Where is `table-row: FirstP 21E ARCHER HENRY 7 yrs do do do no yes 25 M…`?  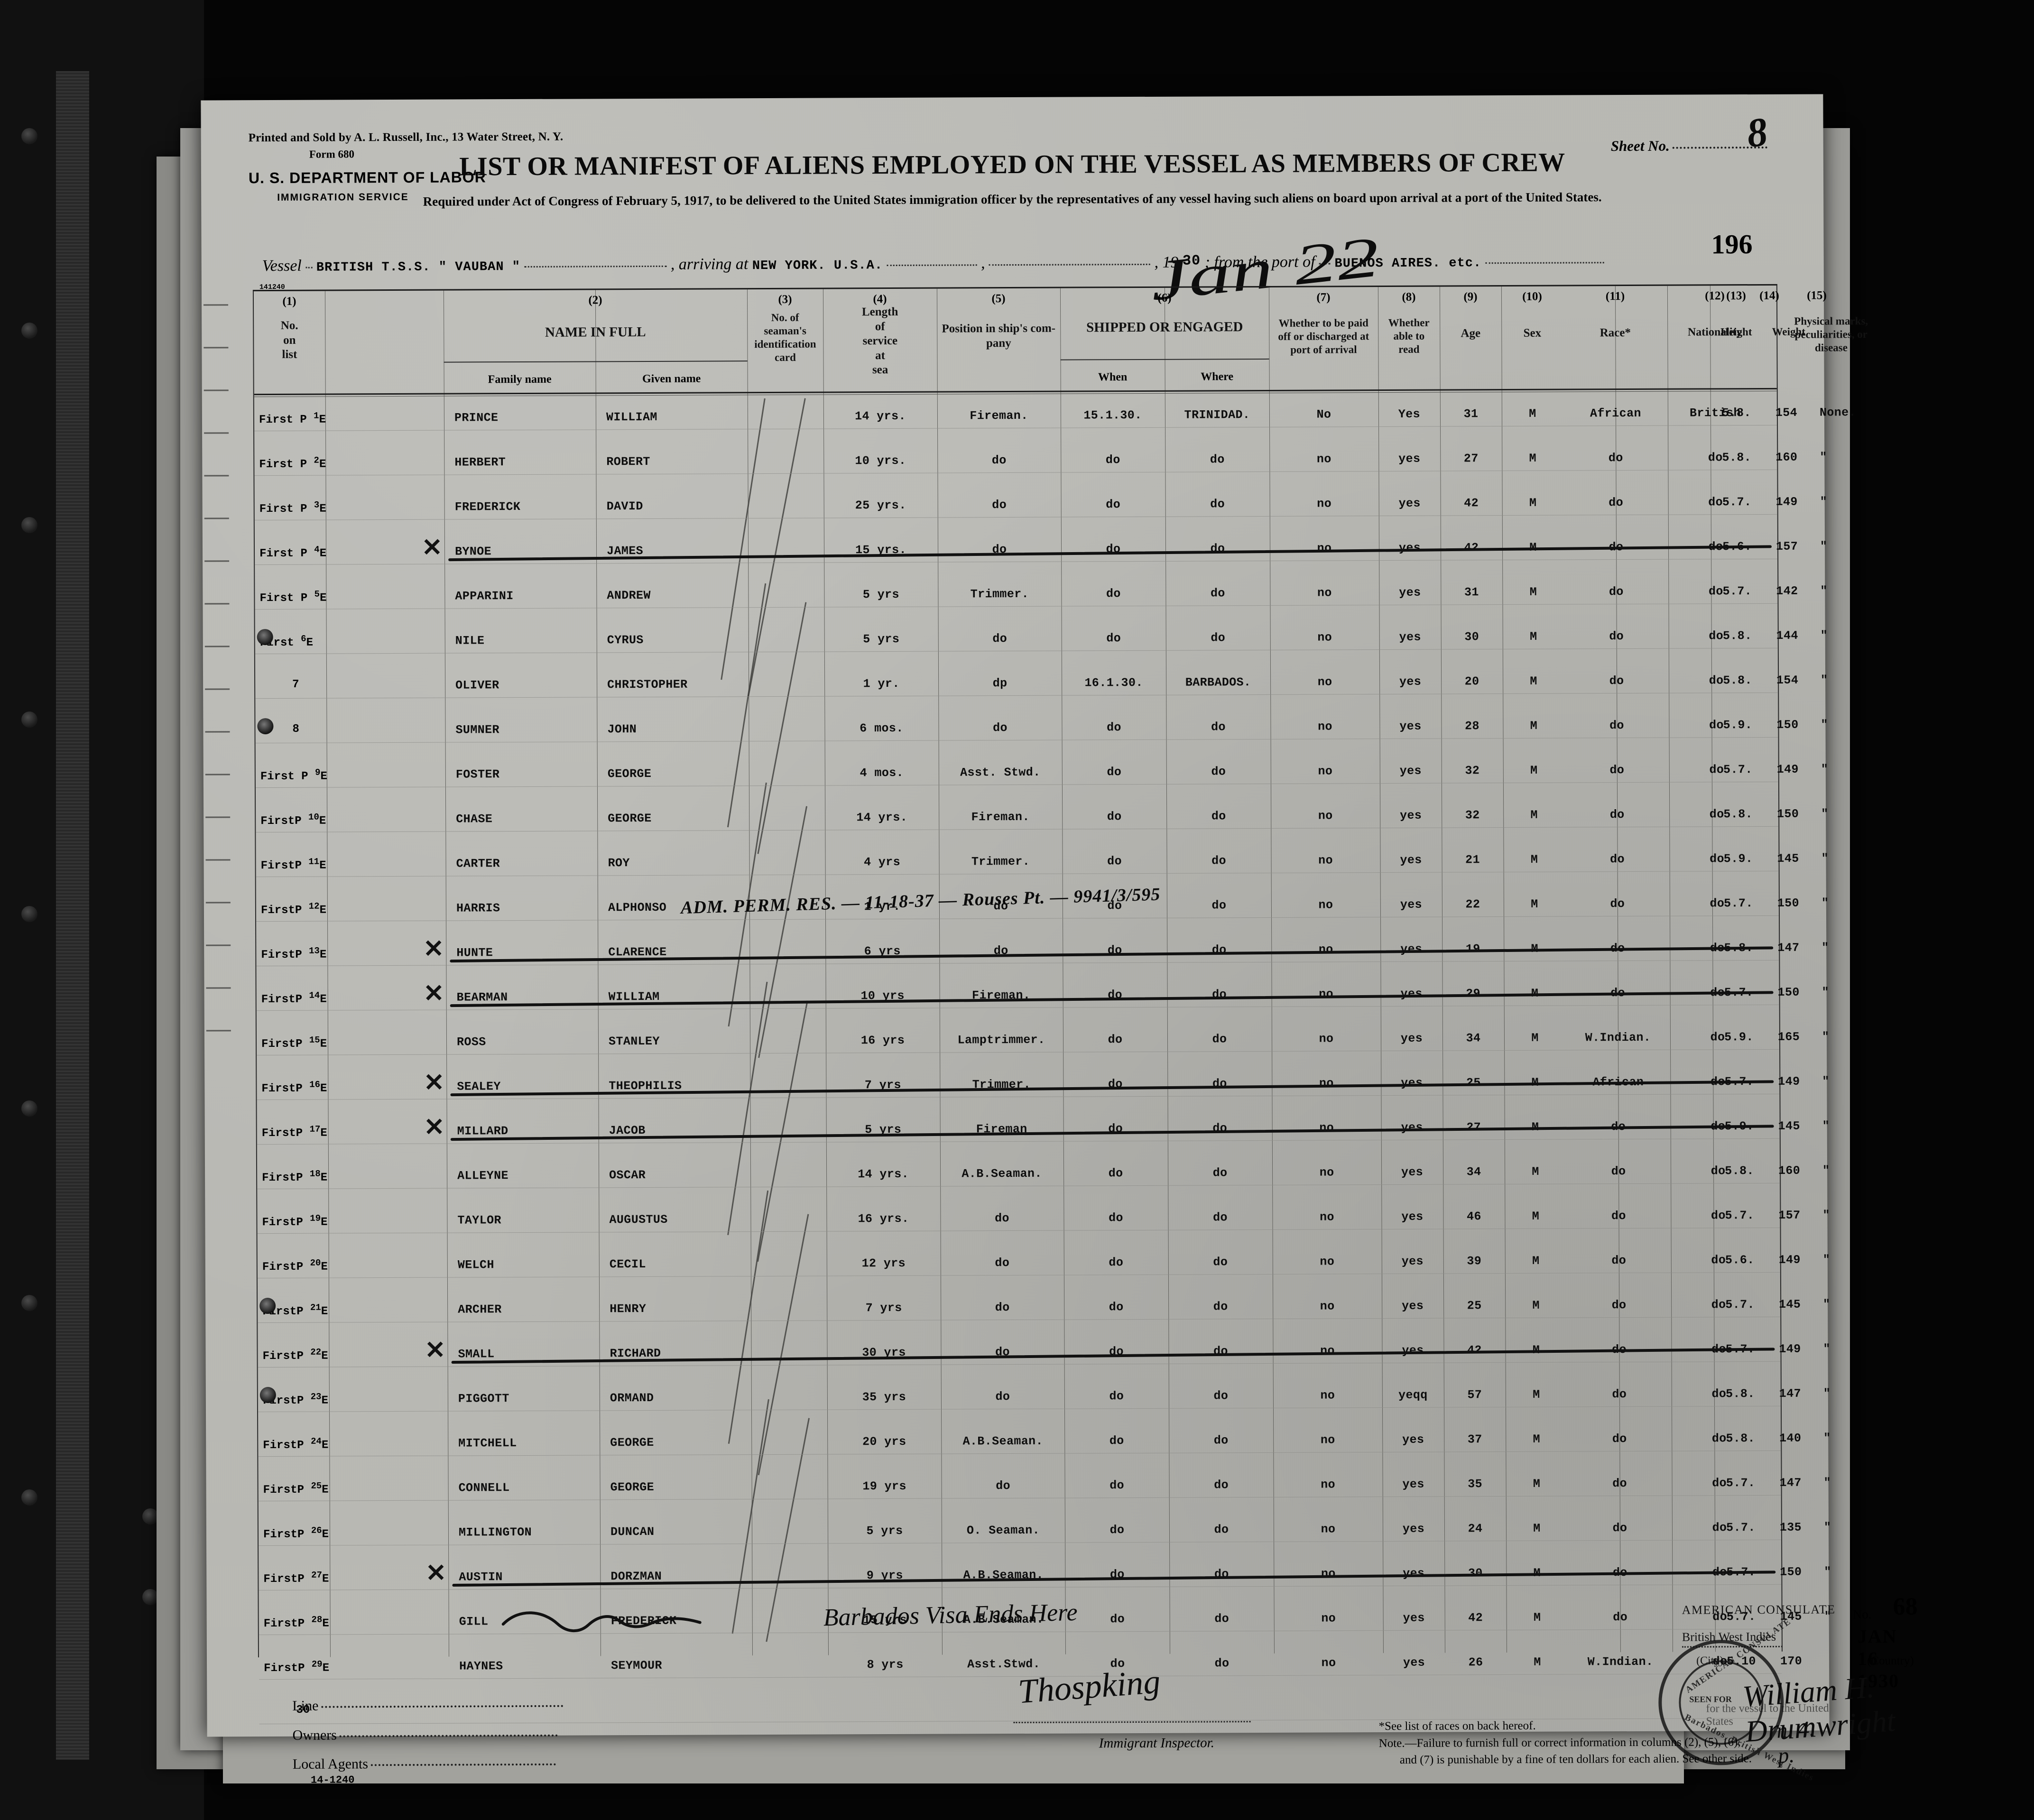 table-row: FirstP 21E ARCHER HENRY 7 yrs do do do no yes 25 M… is located at coordinates (1045, 1314).